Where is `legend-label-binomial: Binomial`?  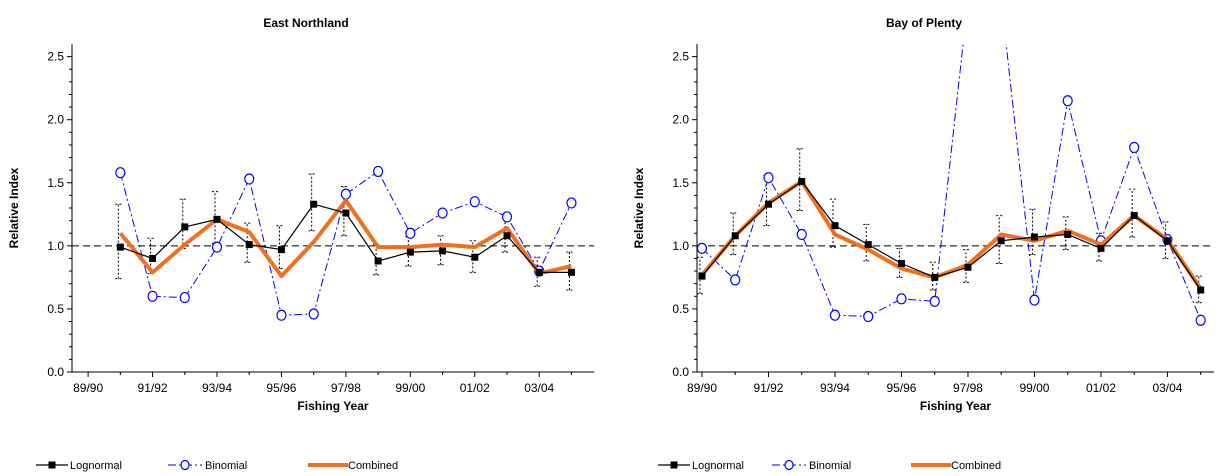
legend-label-binomial: Binomial is located at coordinates (830, 466).